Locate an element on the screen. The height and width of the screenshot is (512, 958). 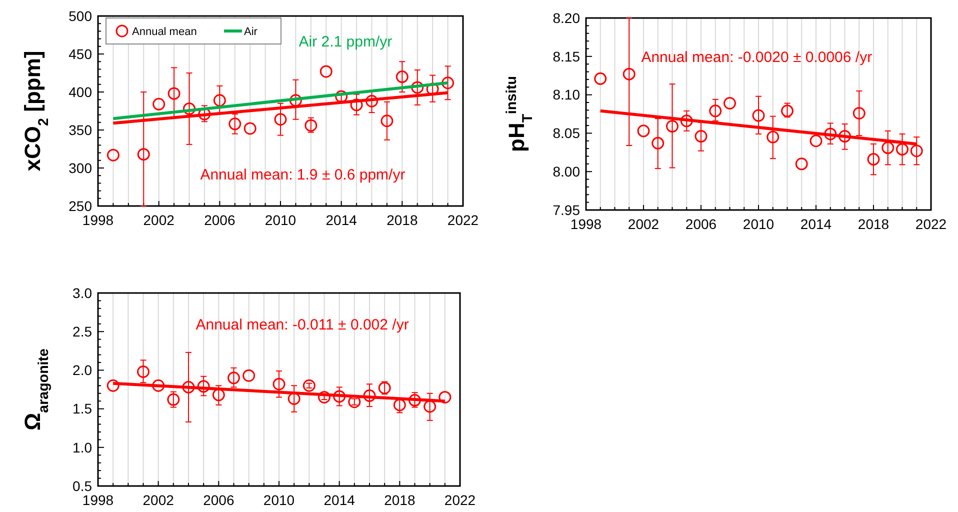
y-tick-label: 1.0 is located at coordinates (82, 447).